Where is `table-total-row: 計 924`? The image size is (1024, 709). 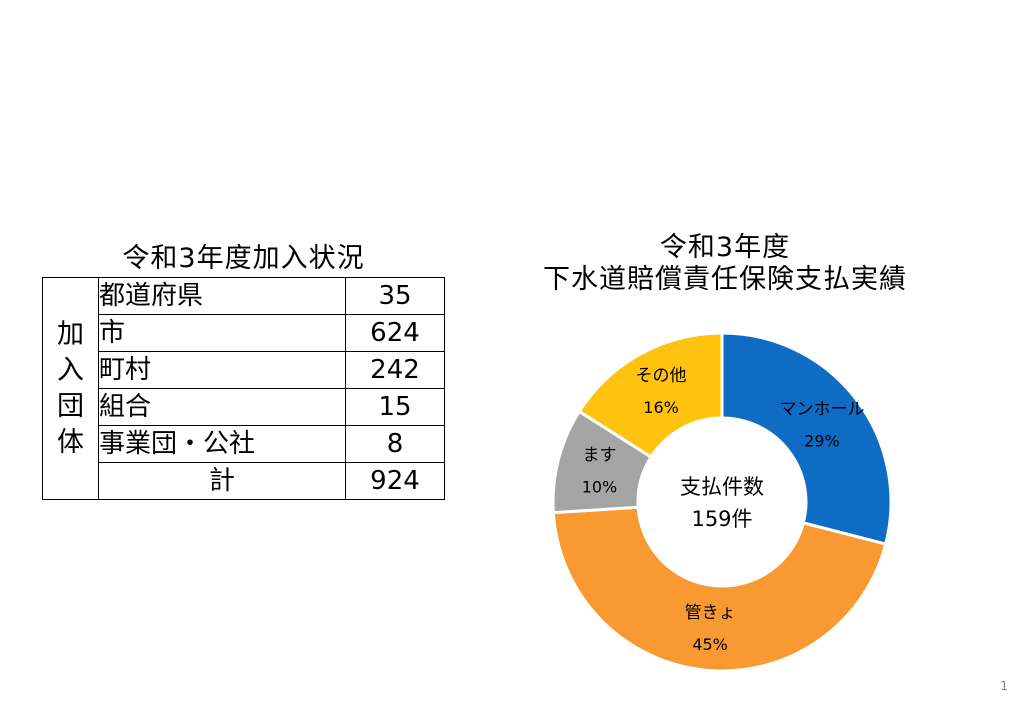
table-total-row: 計 924 is located at coordinates (244, 481).